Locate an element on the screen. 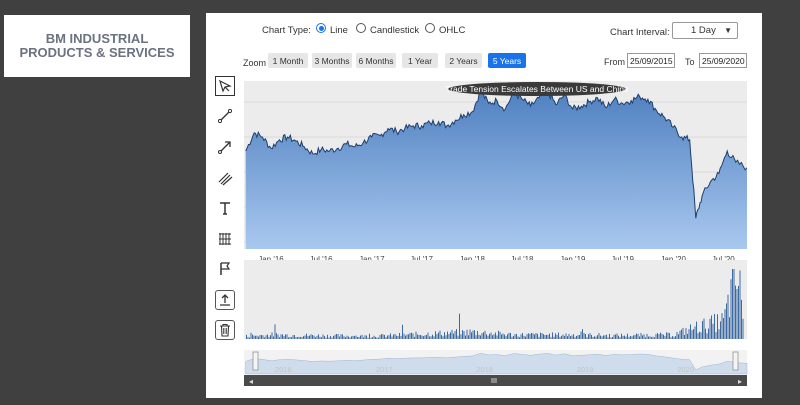  text-tool is located at coordinates (225, 208).